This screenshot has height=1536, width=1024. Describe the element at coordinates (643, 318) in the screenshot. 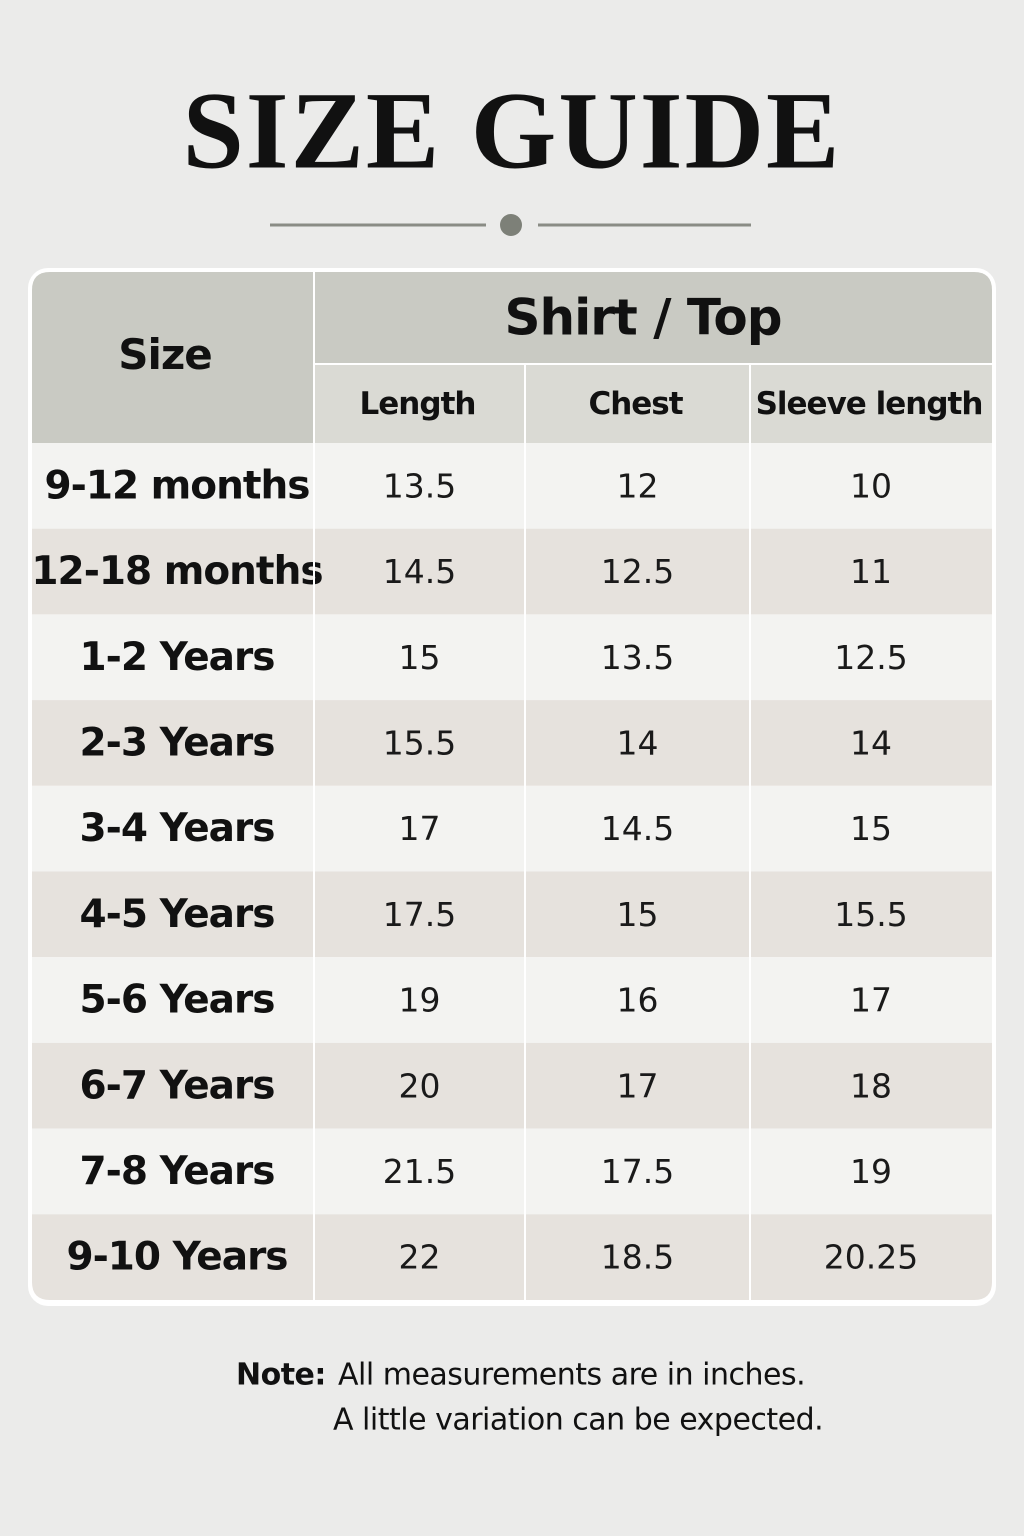

I see `group-header: Shirt / Top` at that location.